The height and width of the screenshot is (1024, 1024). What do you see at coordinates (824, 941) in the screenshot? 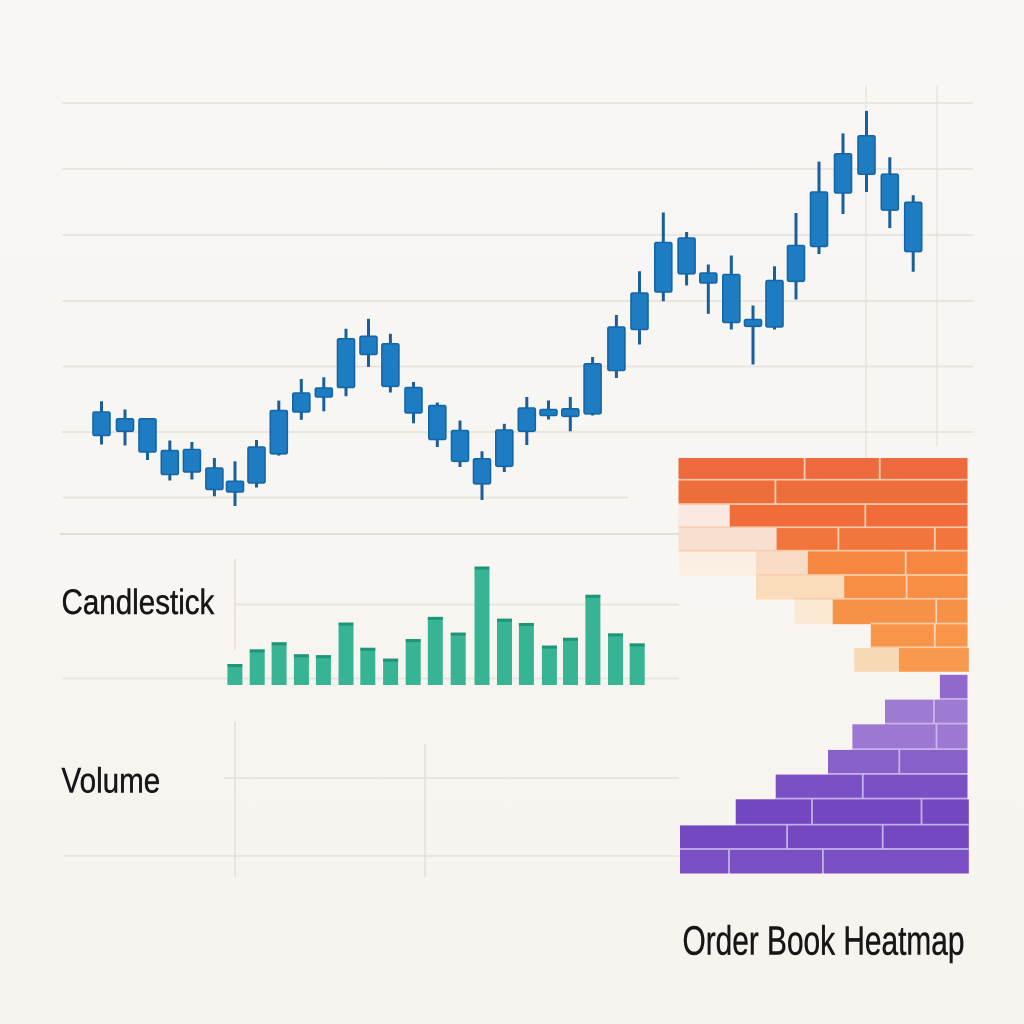
I see `svg-text: Order Book Heatmap` at bounding box center [824, 941].